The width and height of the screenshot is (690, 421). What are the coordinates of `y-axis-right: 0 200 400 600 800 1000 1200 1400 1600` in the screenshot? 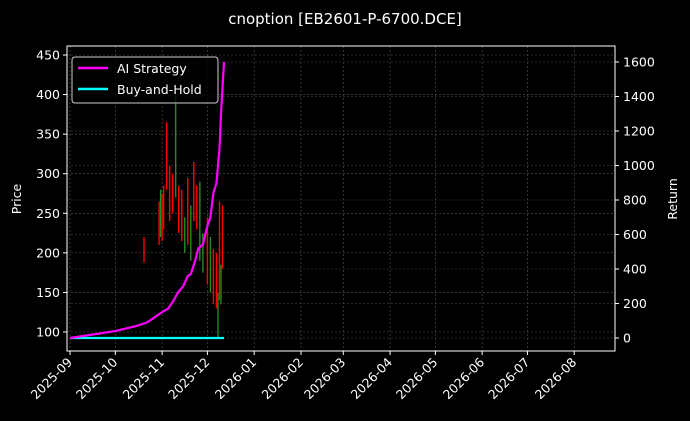 It's located at (635, 200).